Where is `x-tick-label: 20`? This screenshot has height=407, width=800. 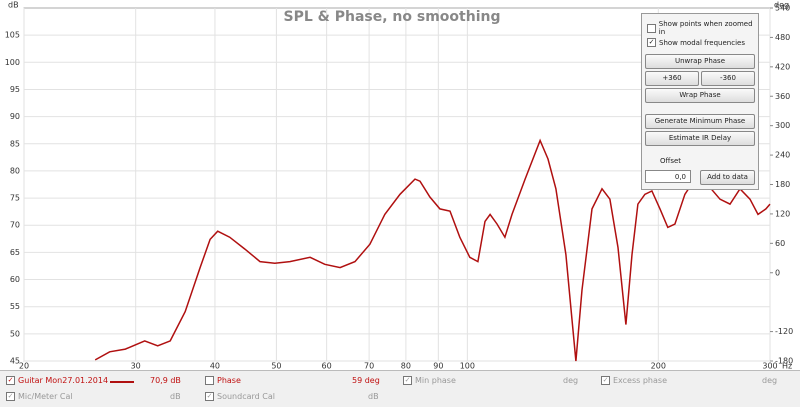
x-tick-label: 20 is located at coordinates (24, 366).